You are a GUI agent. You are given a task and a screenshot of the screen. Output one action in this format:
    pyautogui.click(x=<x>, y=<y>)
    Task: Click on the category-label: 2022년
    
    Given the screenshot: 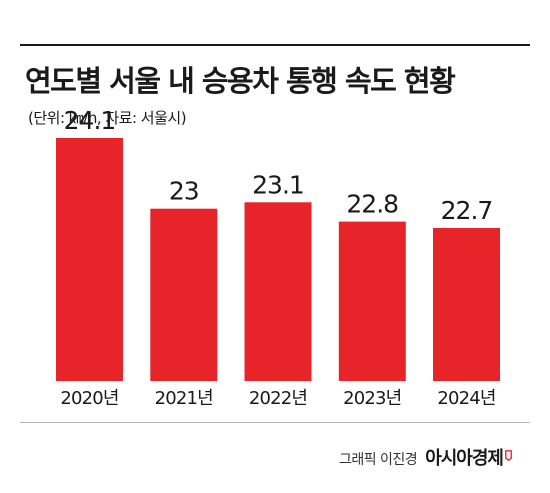 What is the action you would take?
    pyautogui.click(x=278, y=398)
    